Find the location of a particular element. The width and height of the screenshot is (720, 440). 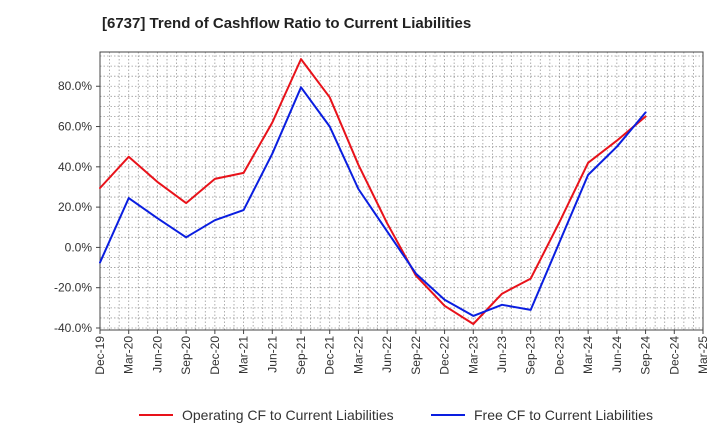

x-tick-label: Dec-20 is located at coordinates (215, 355).